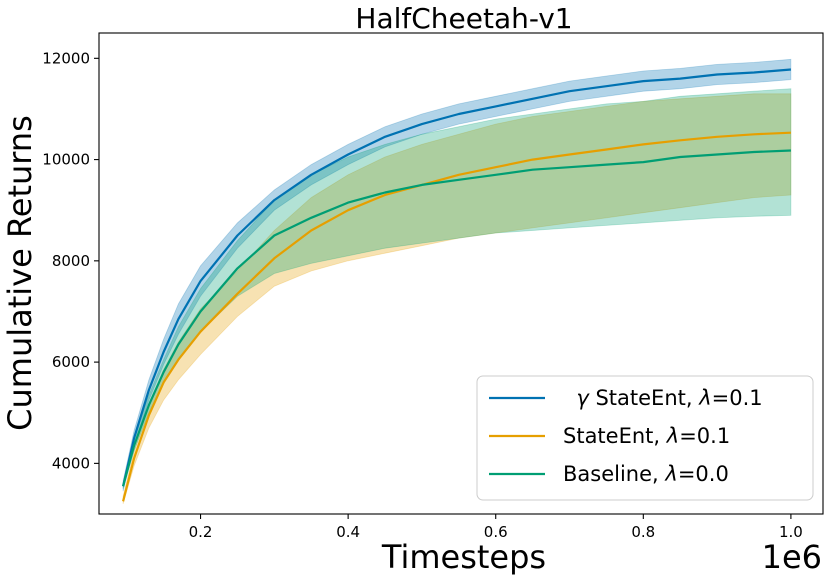 The width and height of the screenshot is (830, 577). What do you see at coordinates (463, 557) in the screenshot?
I see `x-axis-label: Timesteps` at bounding box center [463, 557].